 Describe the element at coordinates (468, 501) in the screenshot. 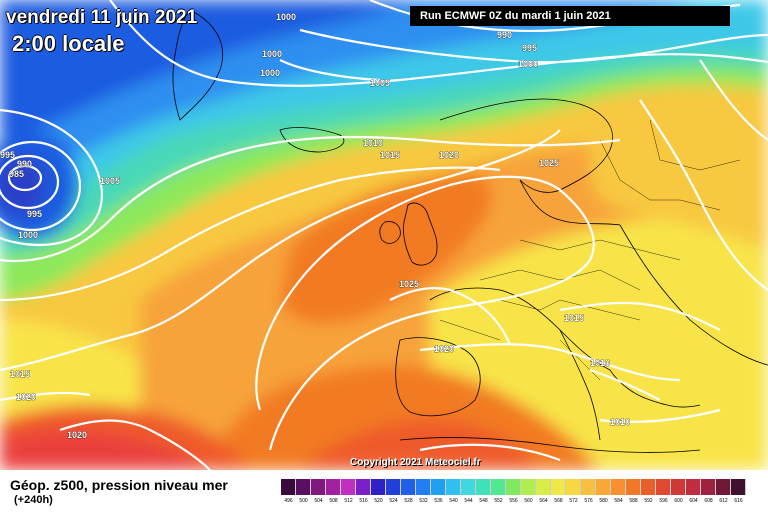

I see `legend-value-label: 544` at that location.